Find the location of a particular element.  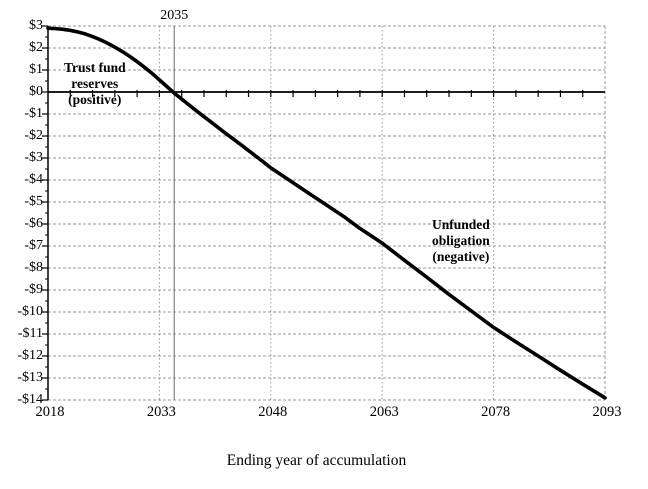

annotation-trust-fund-reserves: Trust fund reserves (positive) is located at coordinates (95, 84).